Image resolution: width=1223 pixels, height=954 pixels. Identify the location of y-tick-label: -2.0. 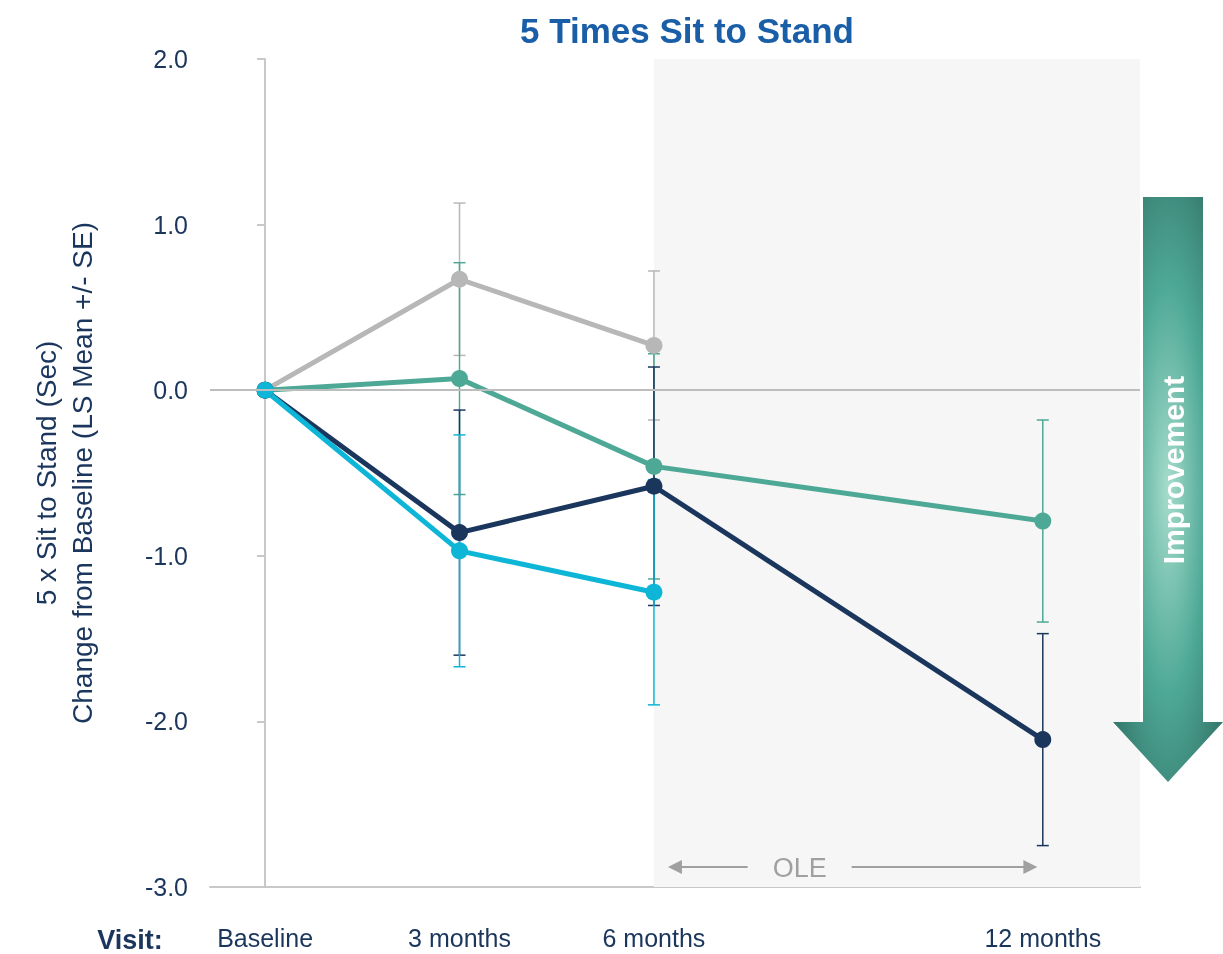
(166, 721).